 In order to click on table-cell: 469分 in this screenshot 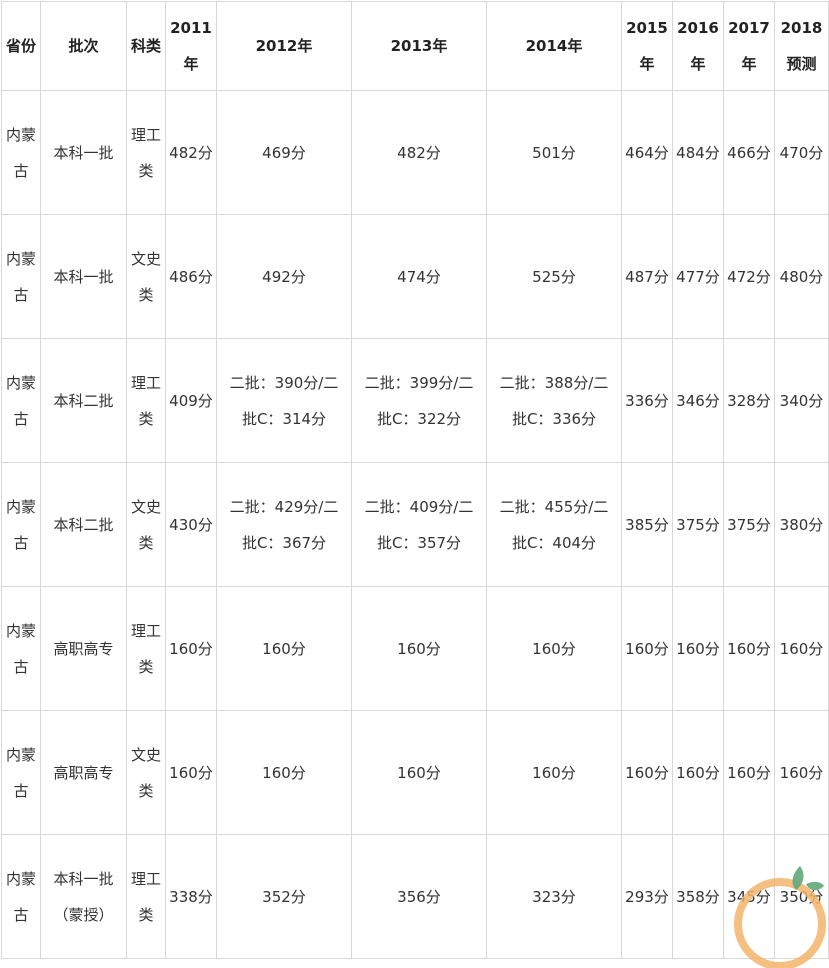, I will do `click(284, 152)`.